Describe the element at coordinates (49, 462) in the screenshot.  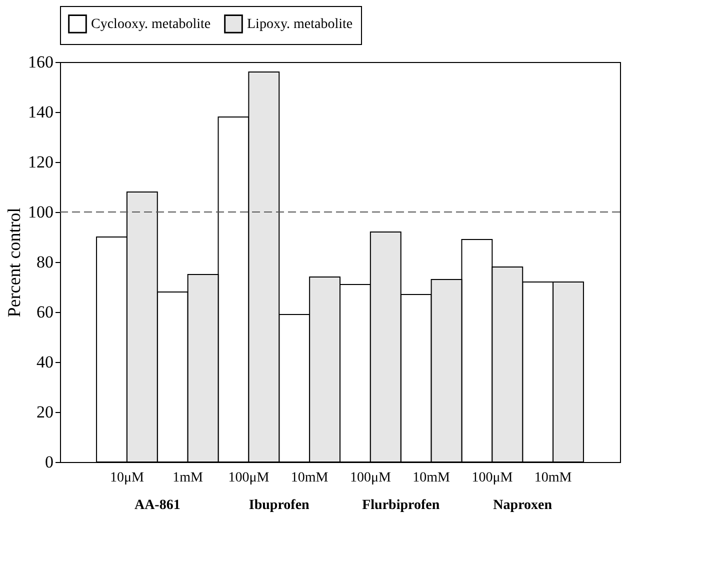
I see `y-tick-label: 0` at that location.